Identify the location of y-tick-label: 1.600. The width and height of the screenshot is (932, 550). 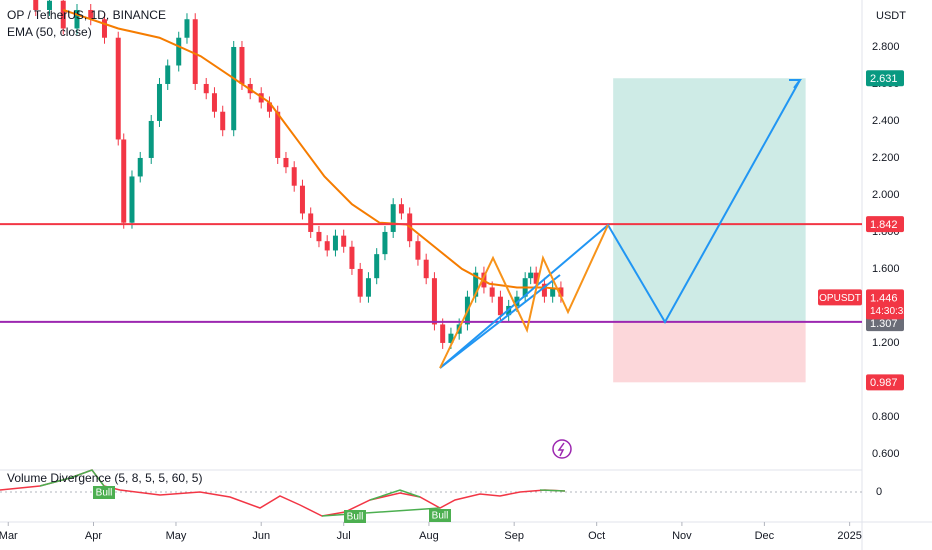
(886, 269).